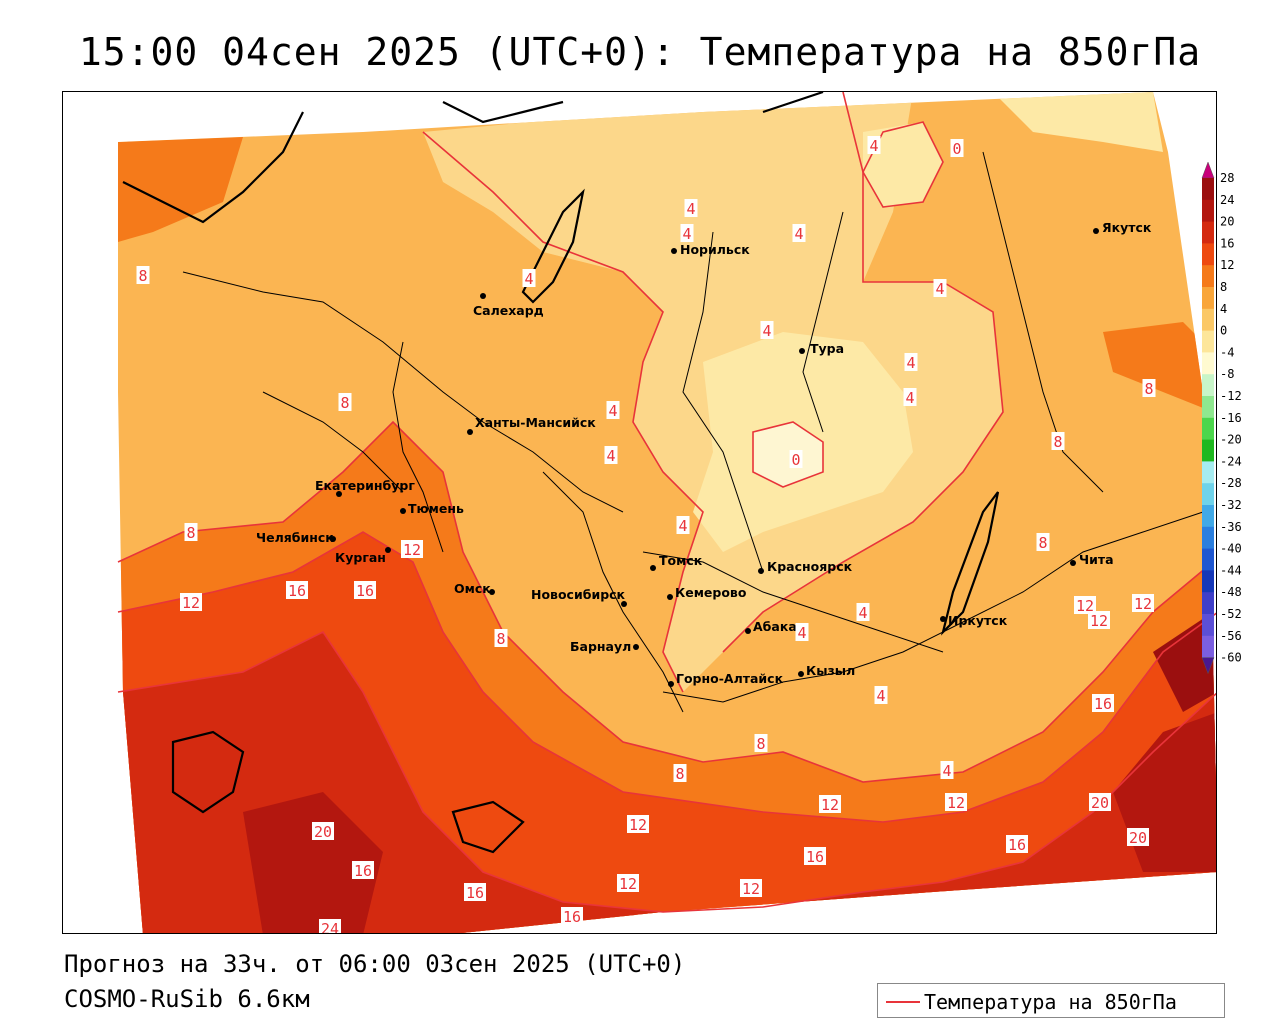  What do you see at coordinates (1231, 570) in the screenshot?
I see `colorbar-tick-label: -44` at bounding box center [1231, 570].